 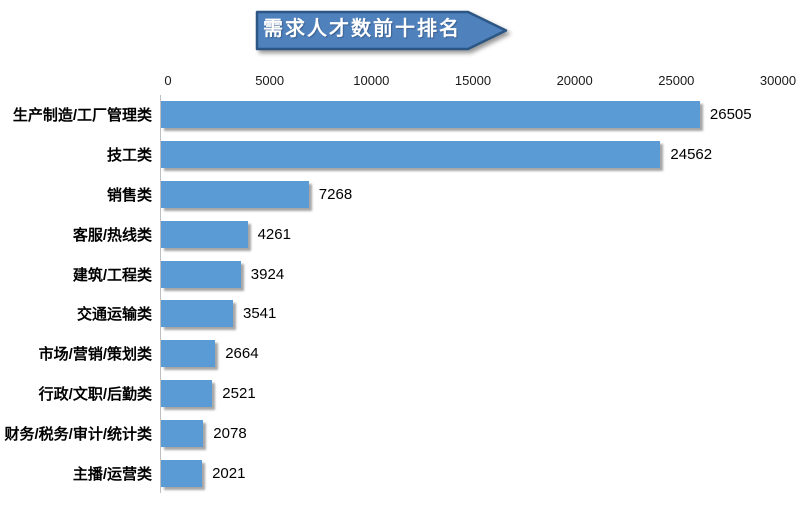 I want to click on value-label: 2664, so click(x=242, y=354).